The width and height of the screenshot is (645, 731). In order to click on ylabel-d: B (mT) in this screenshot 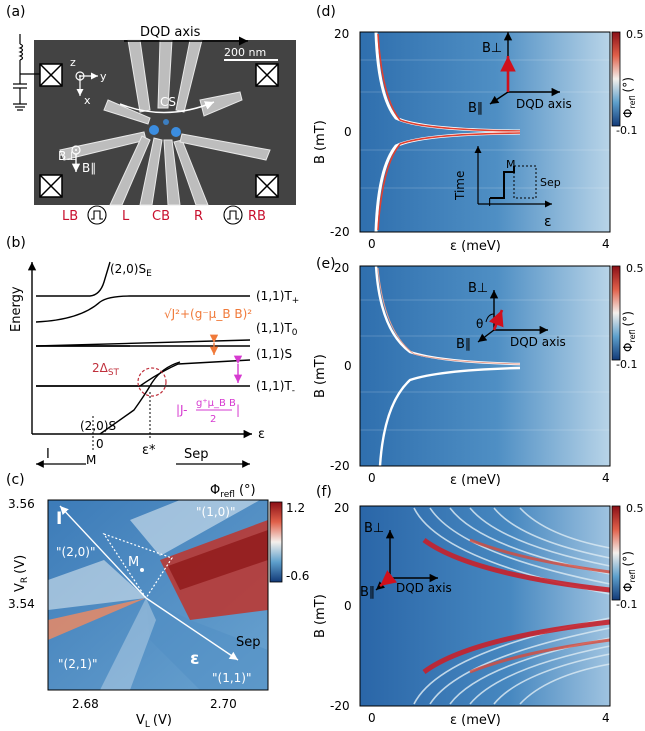, I will do `click(320, 142)`.